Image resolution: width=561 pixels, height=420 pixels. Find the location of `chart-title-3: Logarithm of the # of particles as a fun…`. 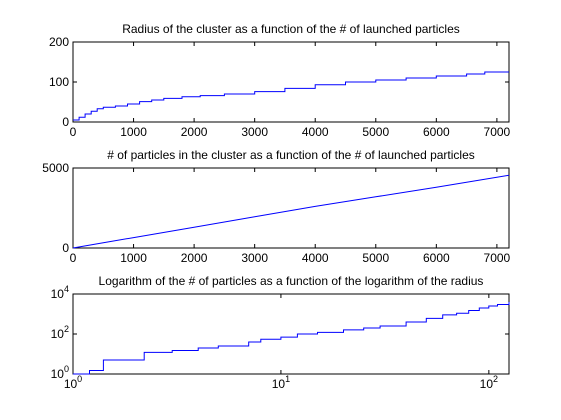

chart-title-3: Logarithm of the # of particles as a fun… is located at coordinates (291, 281).